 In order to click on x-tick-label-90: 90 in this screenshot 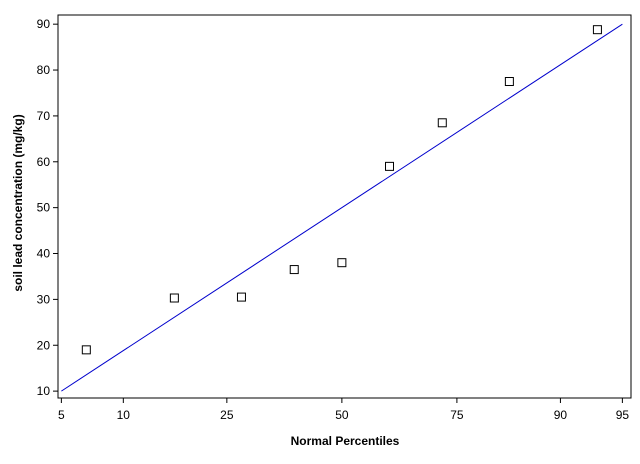, I will do `click(561, 415)`.